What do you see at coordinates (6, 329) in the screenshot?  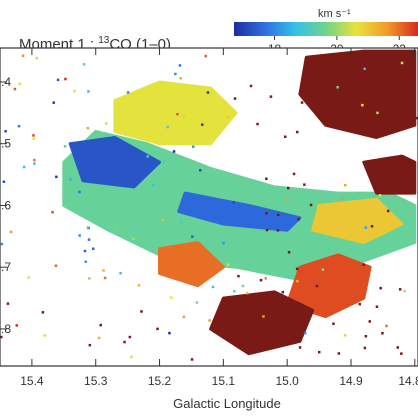 I see `y-tick-label: .8` at bounding box center [6, 329].